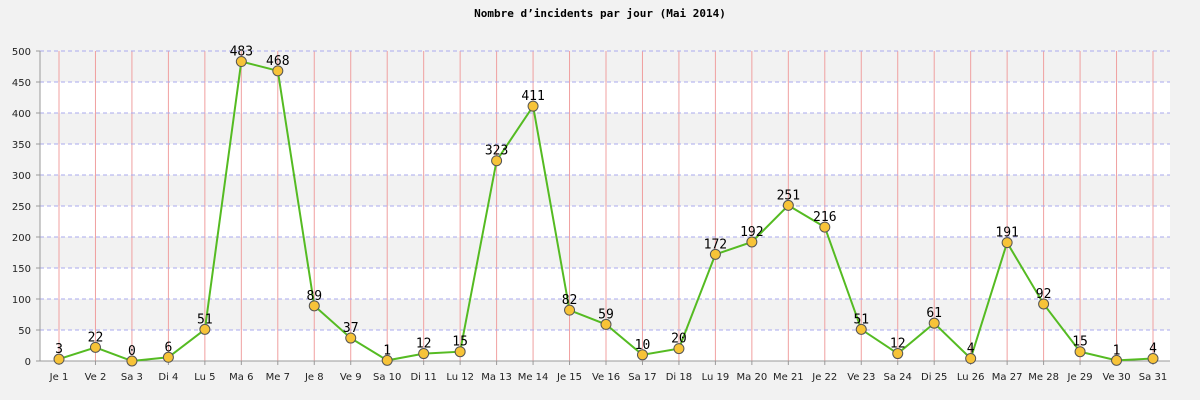 The image size is (1200, 400). What do you see at coordinates (423, 377) in the screenshot?
I see `x-tick-label: Di 11` at bounding box center [423, 377].